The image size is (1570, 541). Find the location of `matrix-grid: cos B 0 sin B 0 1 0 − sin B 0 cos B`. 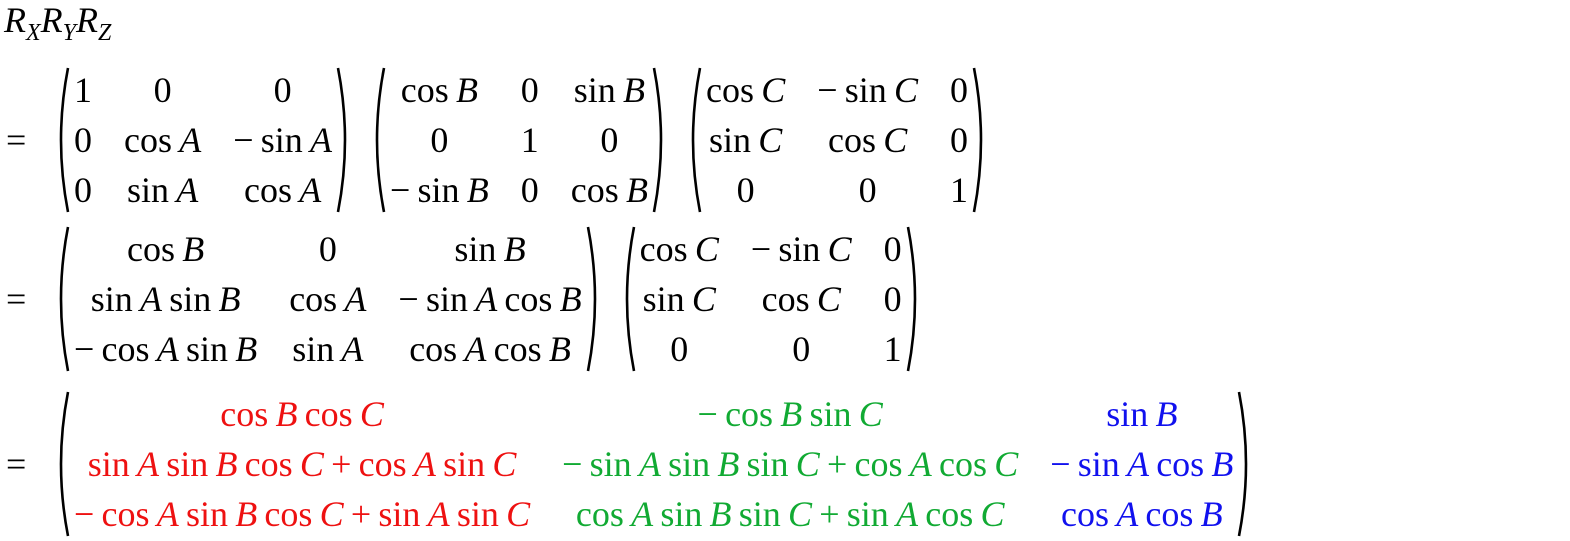

matrix-grid: cos B 0 sin B 0 1 0 − sin B 0 cos B is located at coordinates (519, 140).